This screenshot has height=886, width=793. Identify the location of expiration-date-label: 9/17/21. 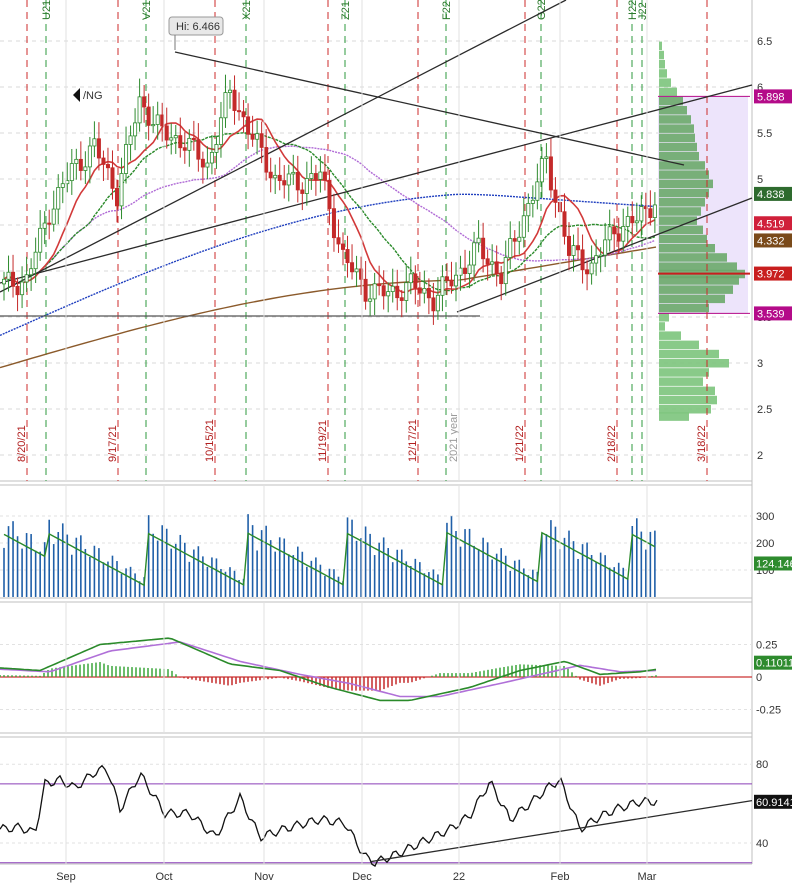
(113, 443).